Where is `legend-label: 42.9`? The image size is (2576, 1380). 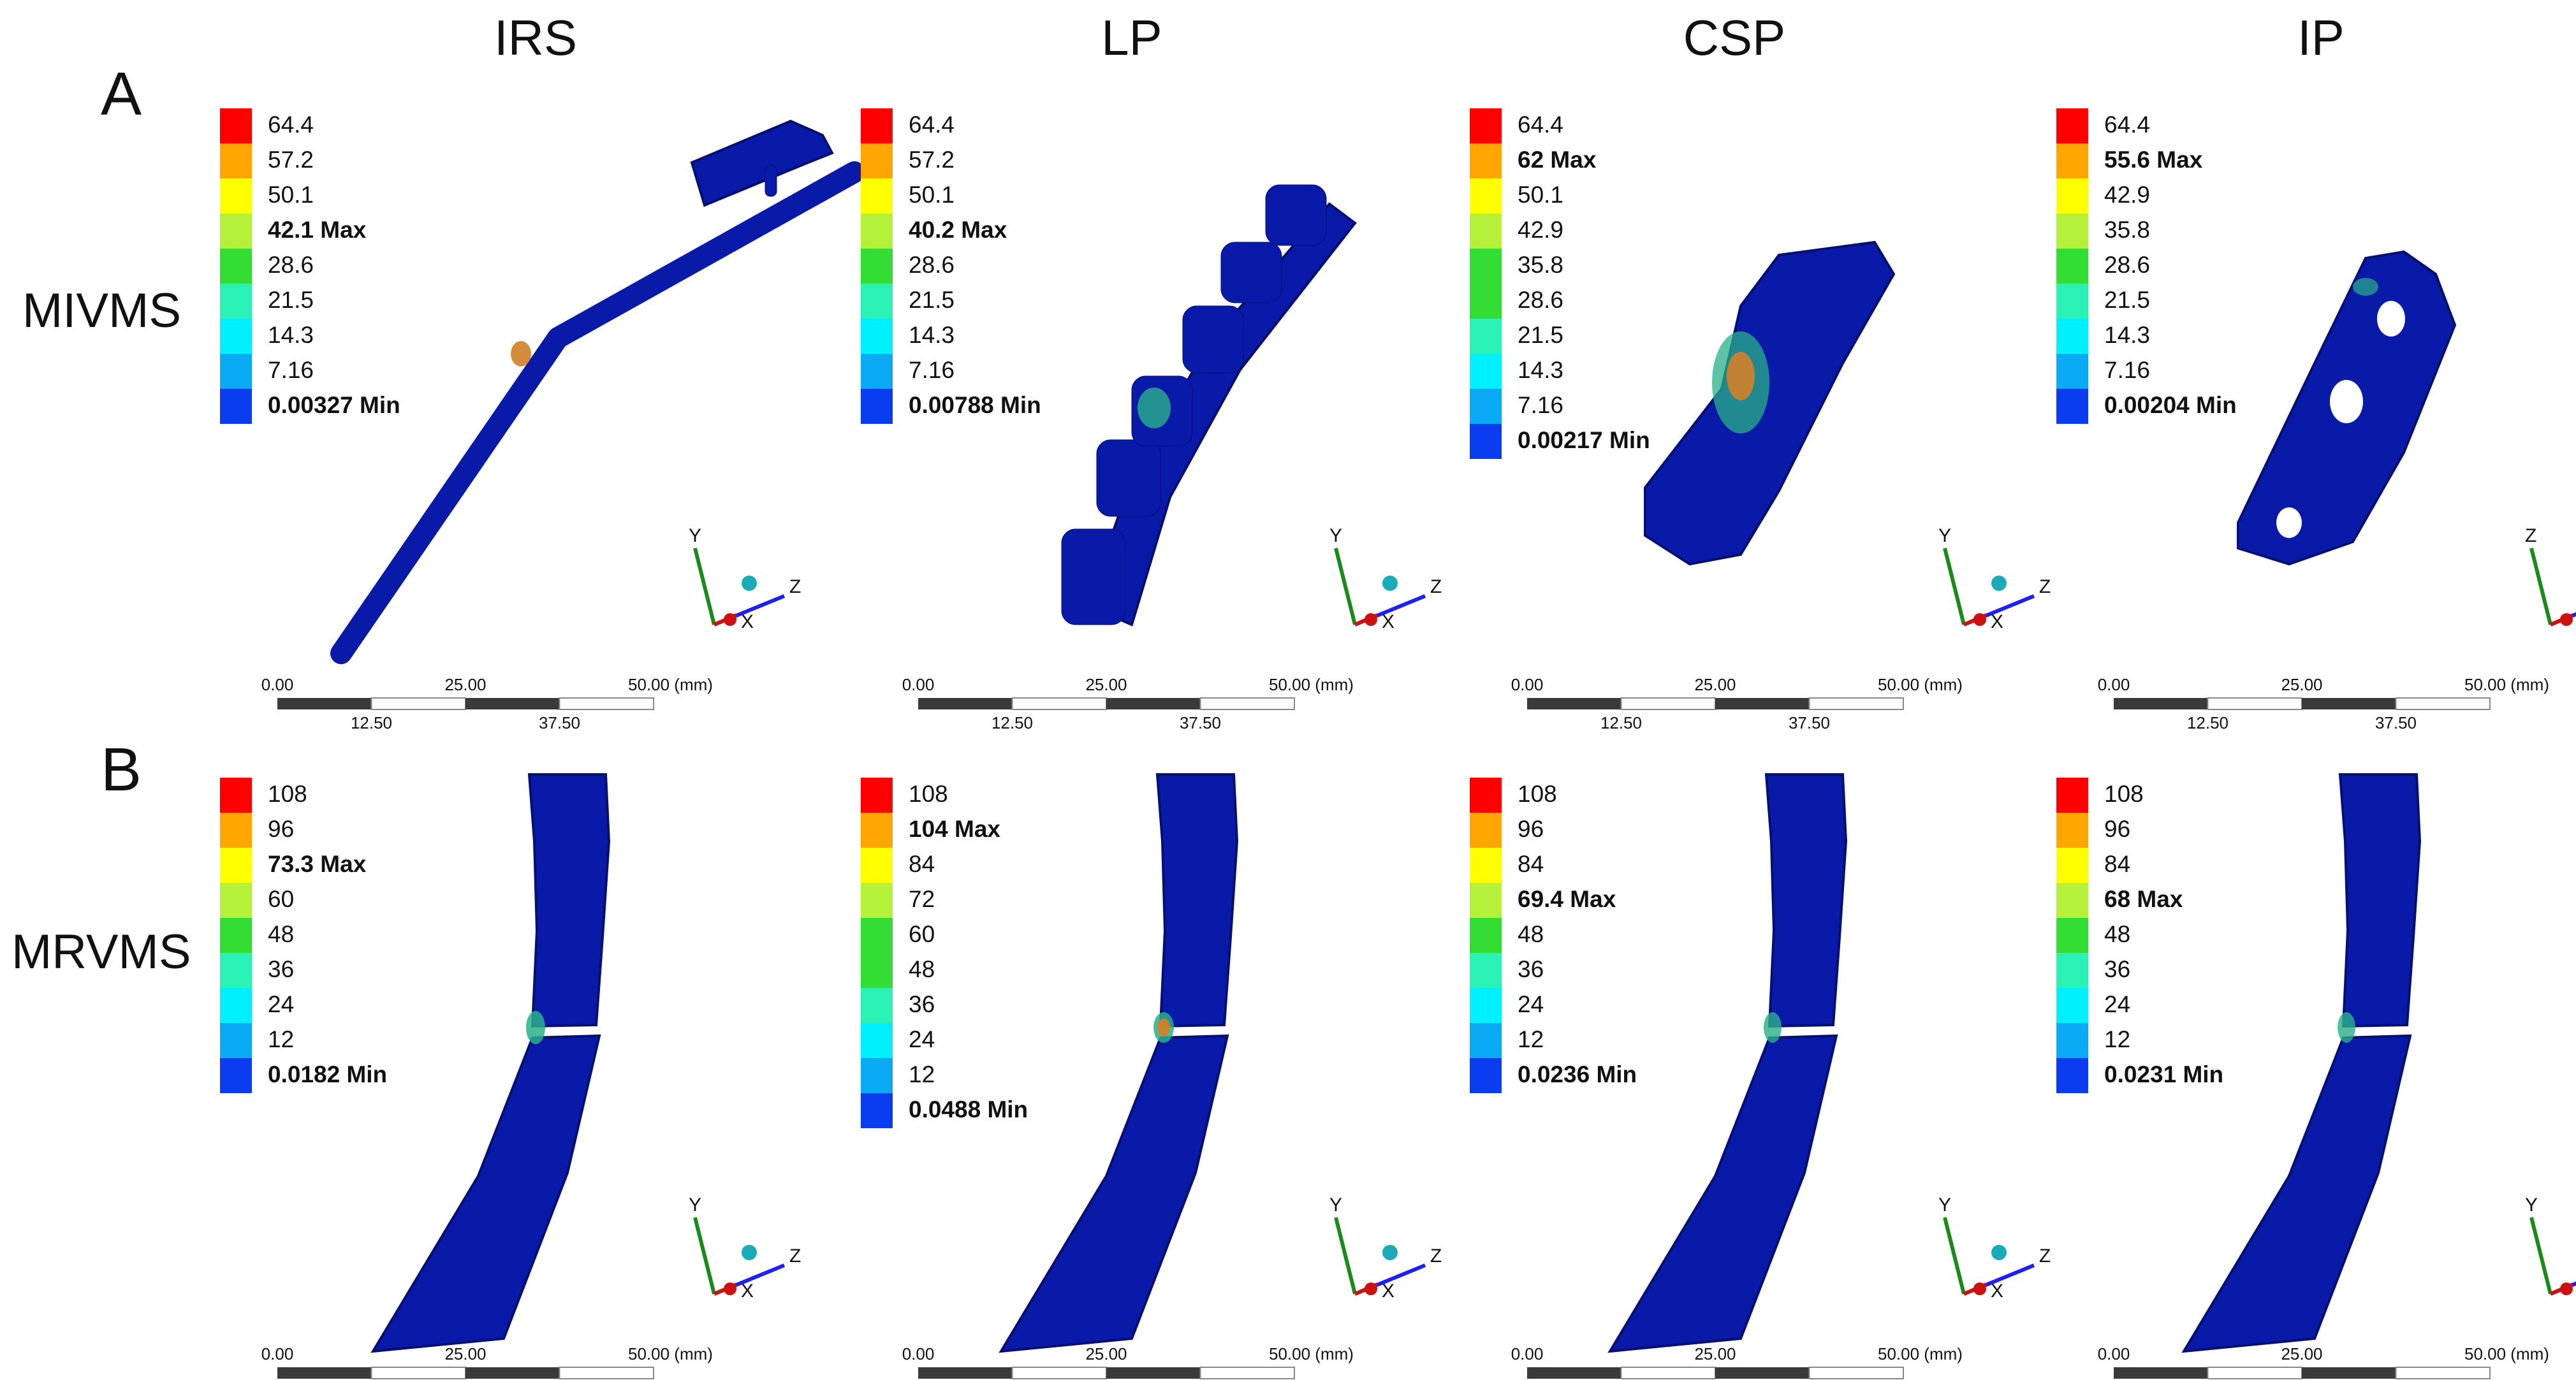 legend-label: 42.9 is located at coordinates (1540, 230).